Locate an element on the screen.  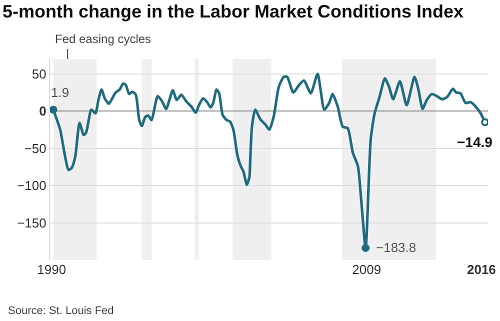
y-tick-label: −150 is located at coordinates (31, 222).